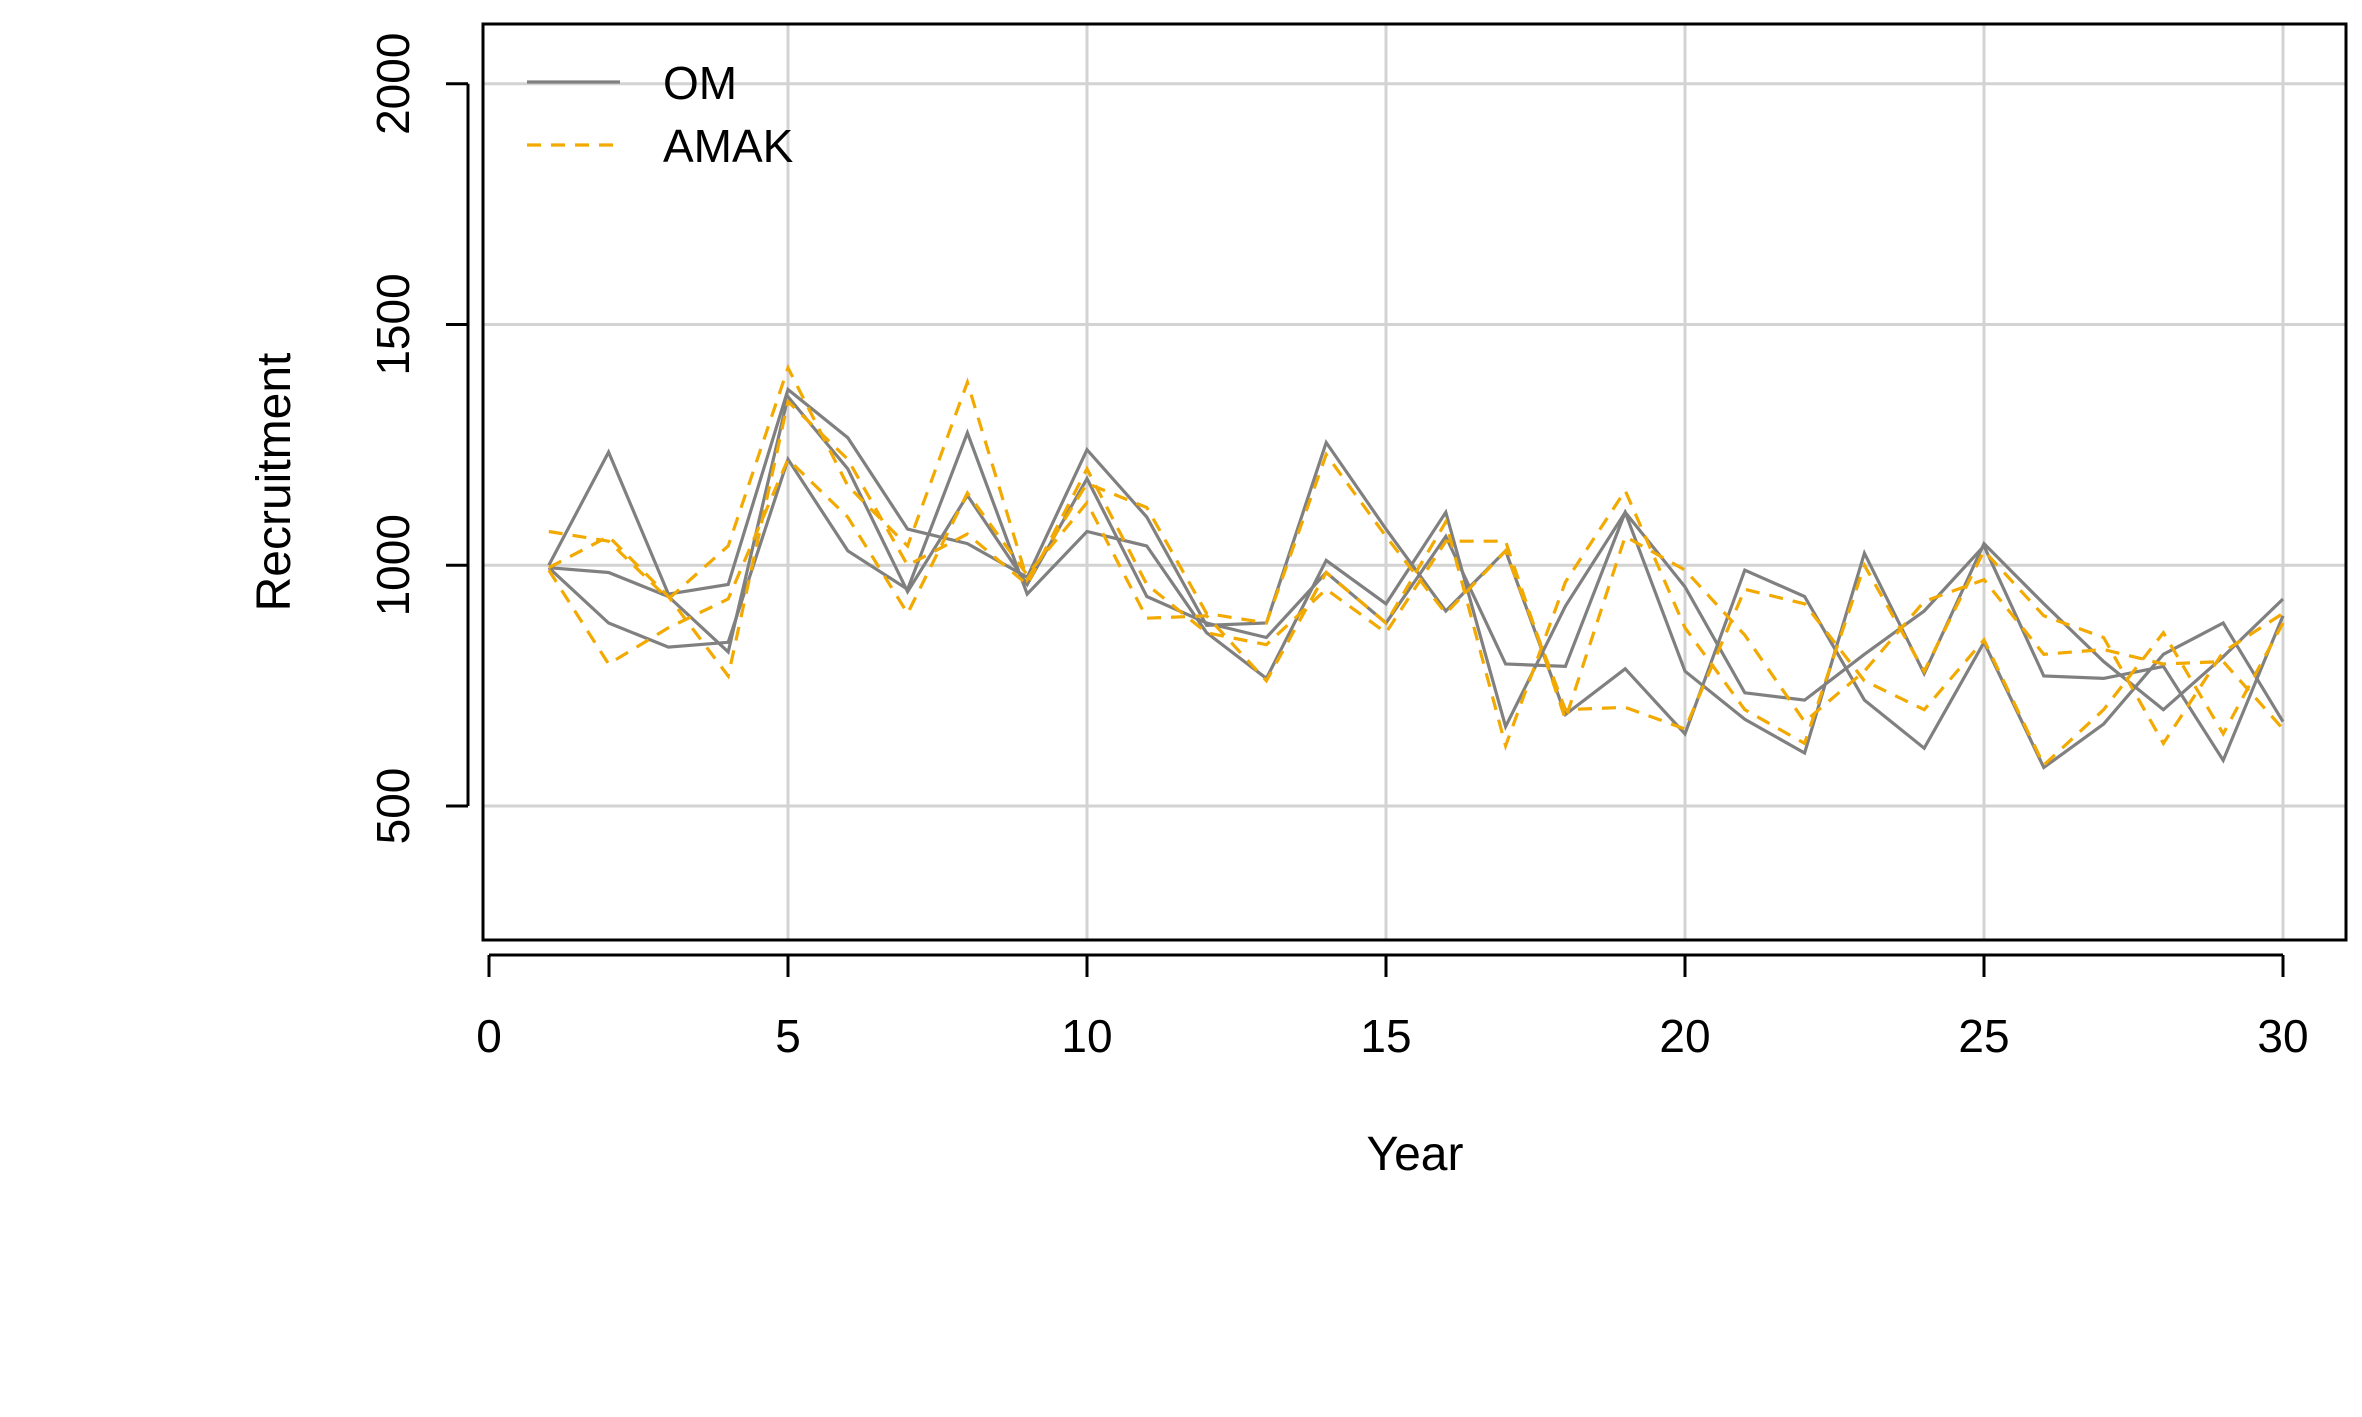 This screenshot has height=1417, width=2362. I want to click on legend: OM AMAK, so click(660, 114).